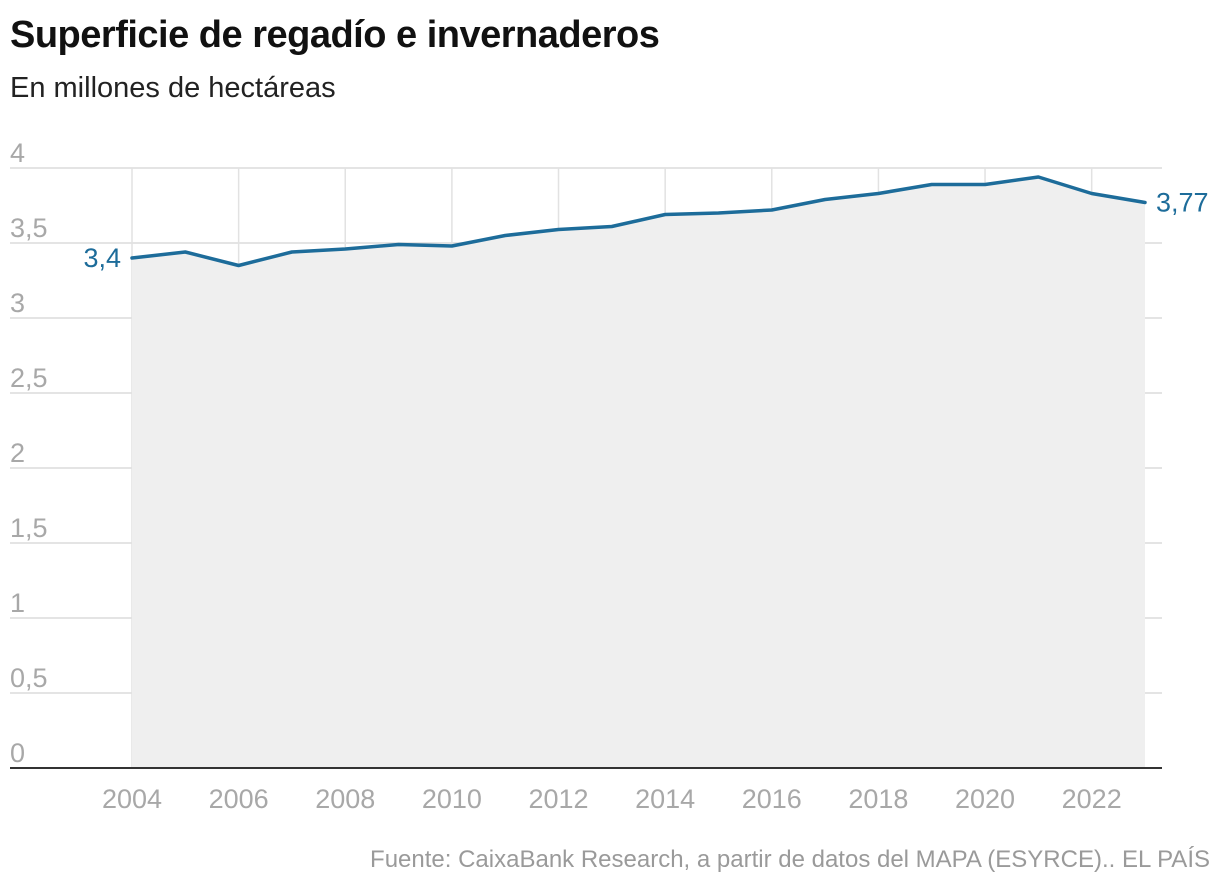 Image resolution: width=1220 pixels, height=894 pixels. Describe the element at coordinates (29, 228) in the screenshot. I see `y-tick-label: 3,5` at that location.